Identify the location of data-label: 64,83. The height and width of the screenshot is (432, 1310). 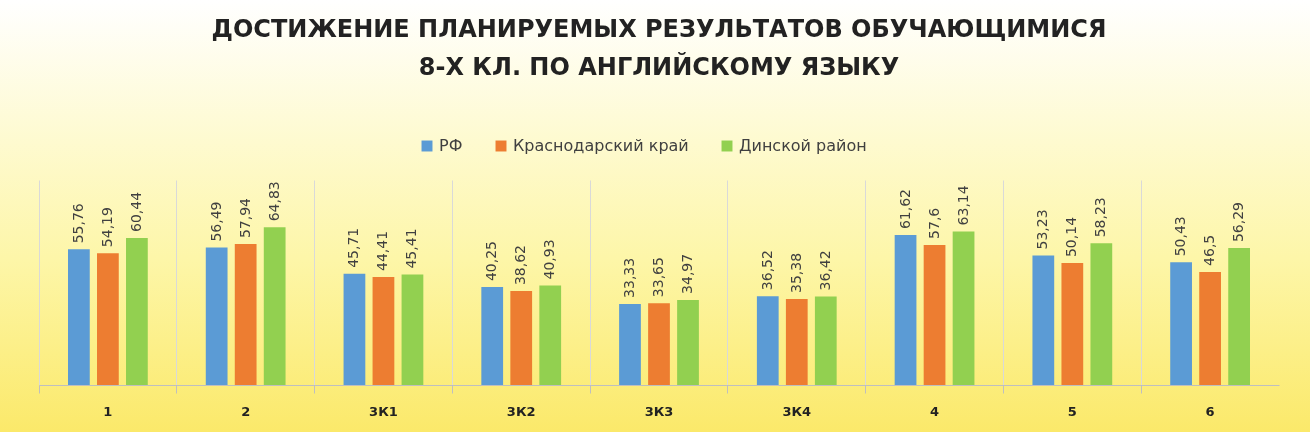
(273, 201).